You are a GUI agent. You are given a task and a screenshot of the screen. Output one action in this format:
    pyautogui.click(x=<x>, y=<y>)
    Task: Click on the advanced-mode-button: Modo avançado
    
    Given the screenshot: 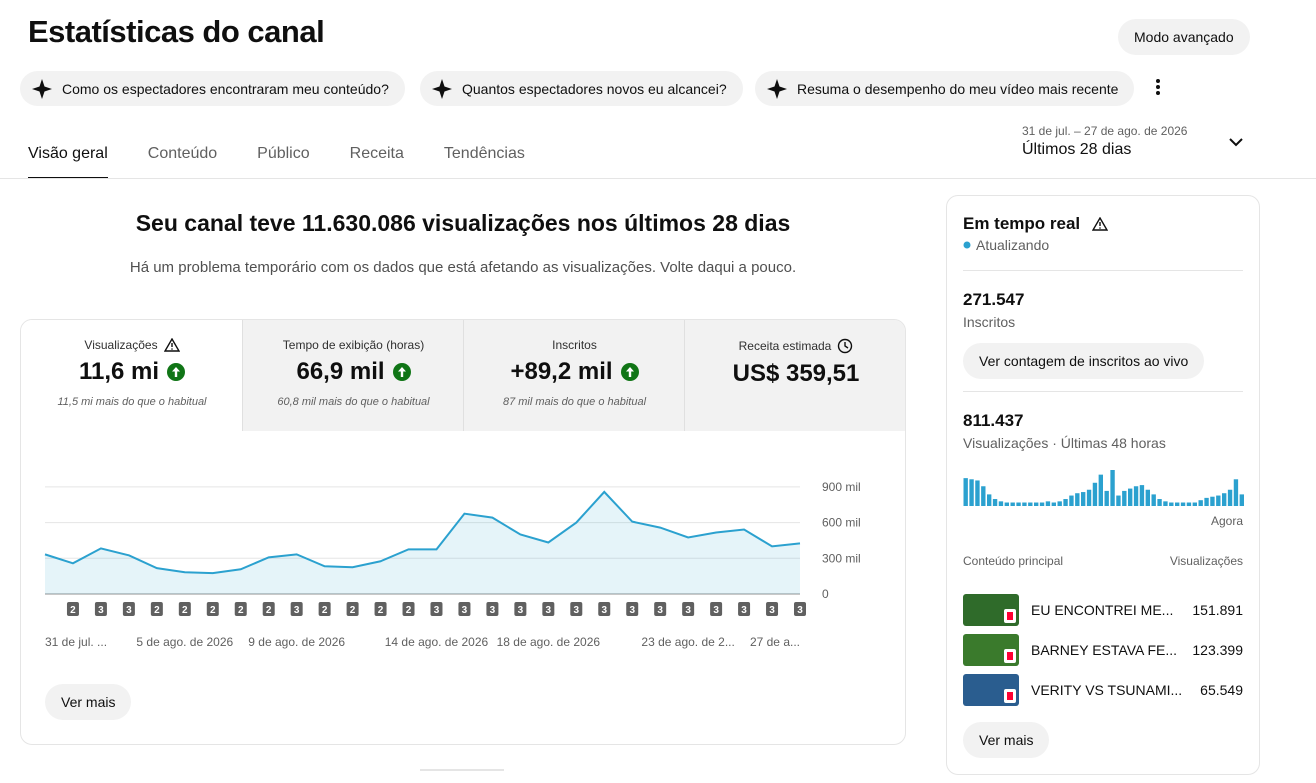 What is the action you would take?
    pyautogui.click(x=1184, y=37)
    